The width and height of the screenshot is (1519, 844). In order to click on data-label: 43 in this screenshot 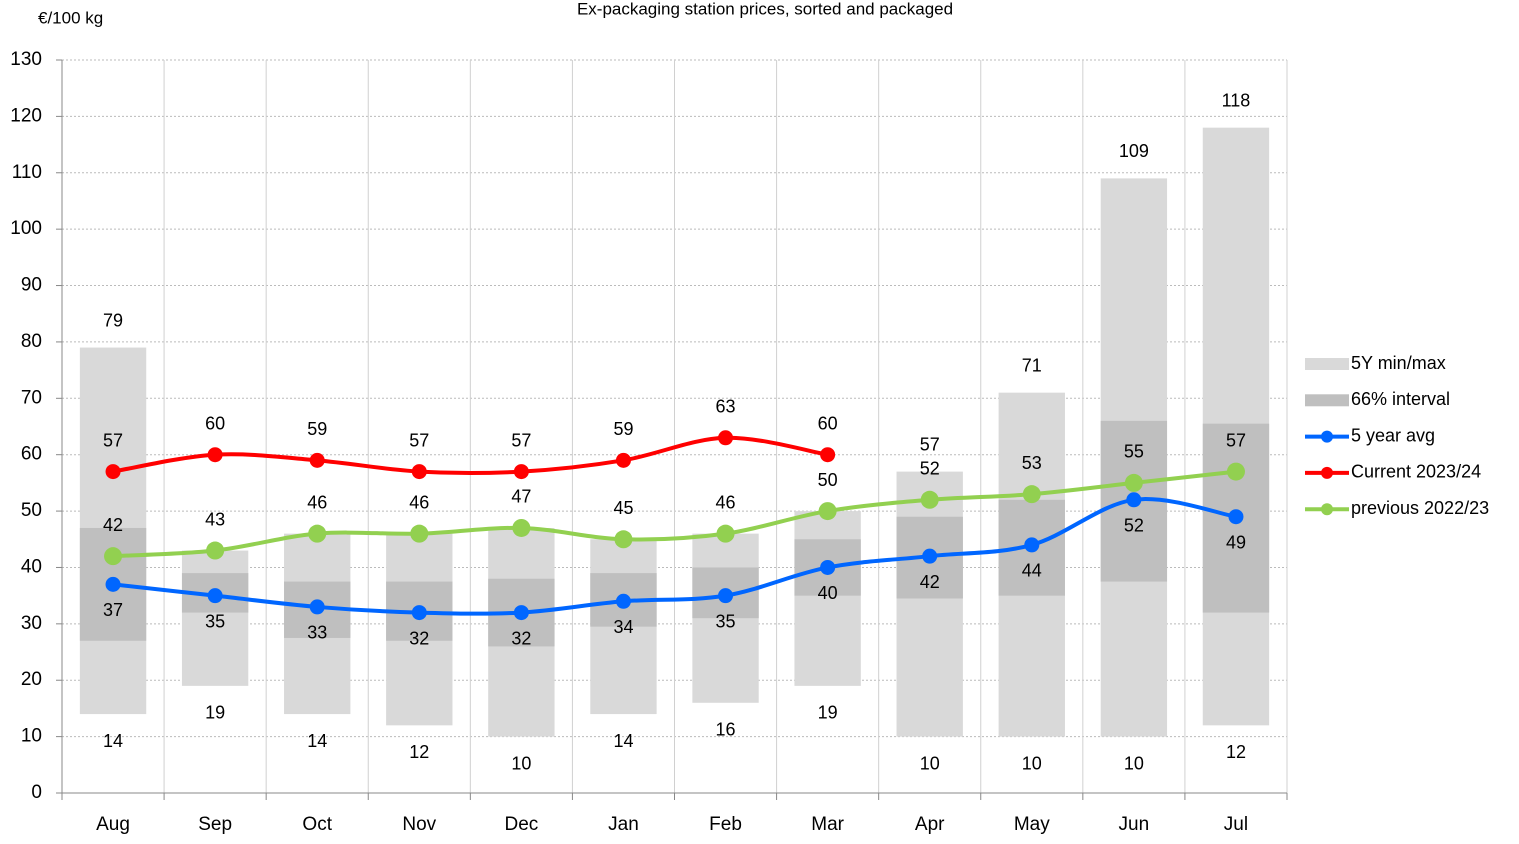, I will do `click(215, 519)`.